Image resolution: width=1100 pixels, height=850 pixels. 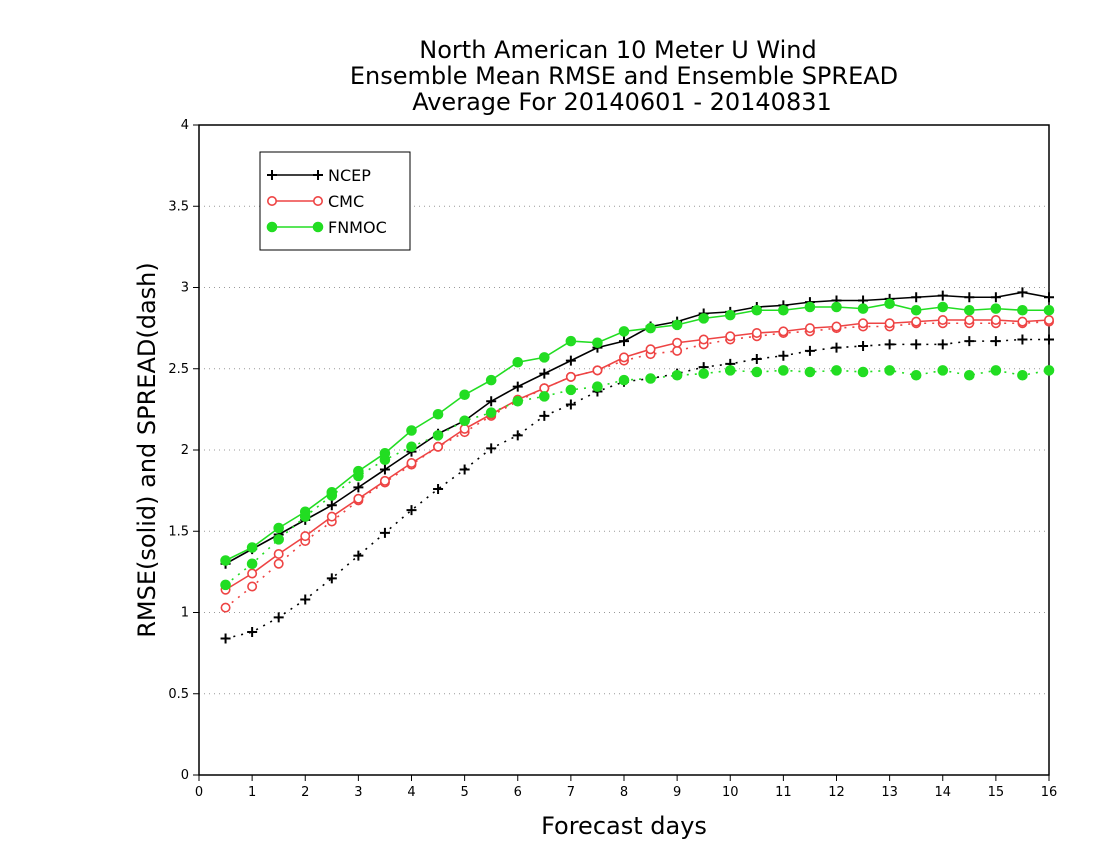 What do you see at coordinates (252, 792) in the screenshot?
I see `x-tick-label: 1` at bounding box center [252, 792].